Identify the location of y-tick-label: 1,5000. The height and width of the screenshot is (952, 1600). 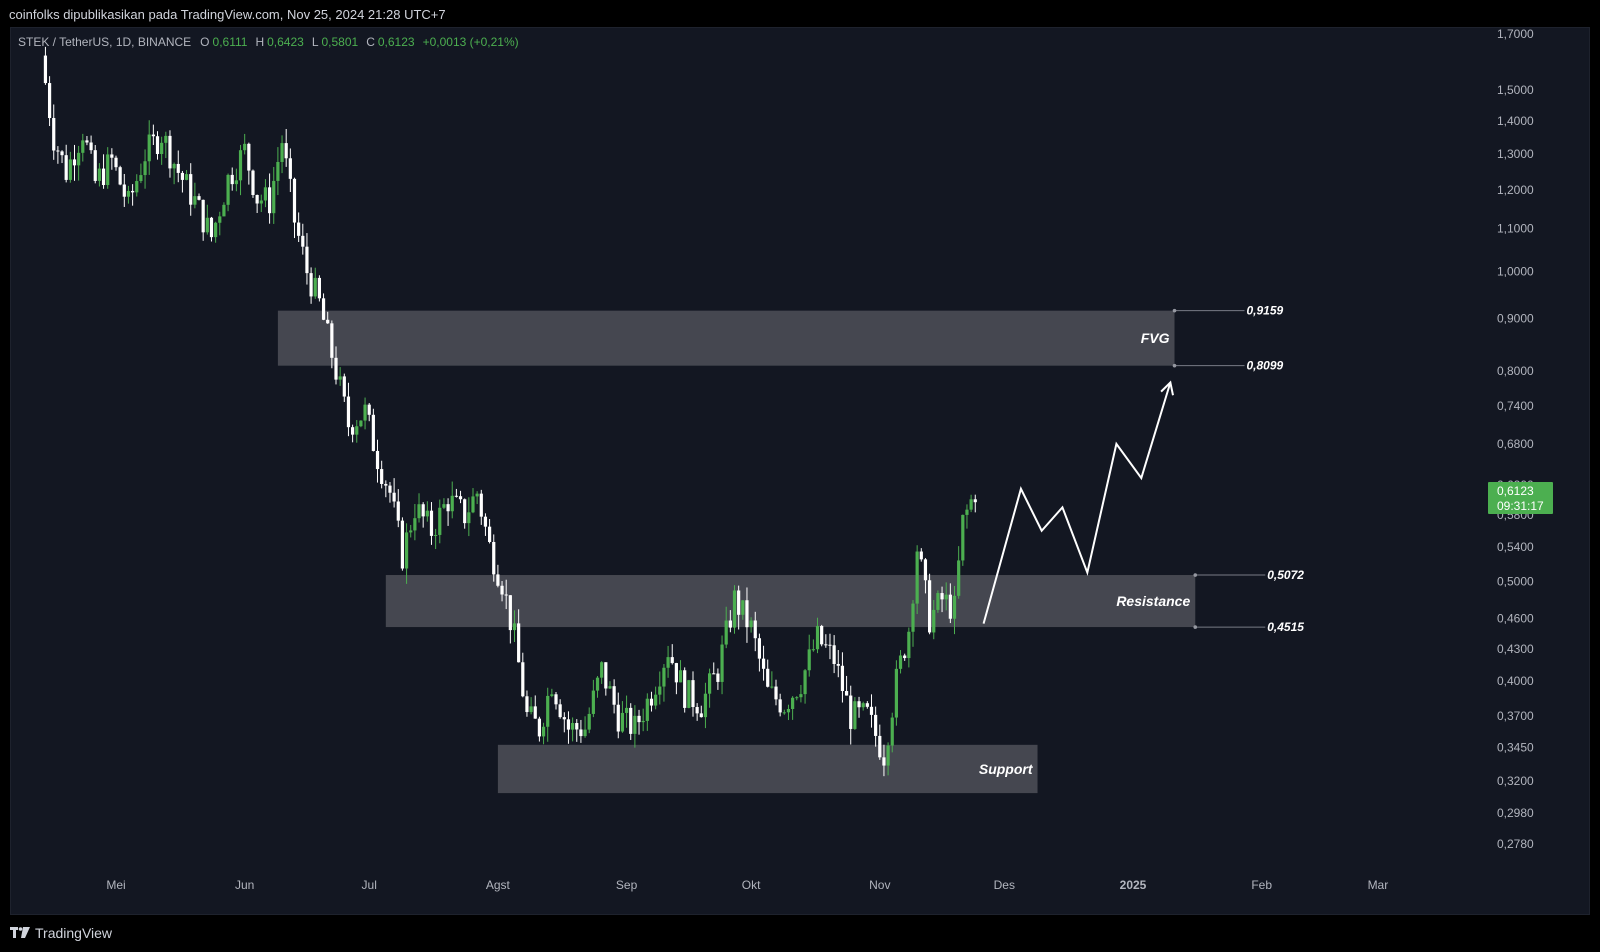
(1515, 90).